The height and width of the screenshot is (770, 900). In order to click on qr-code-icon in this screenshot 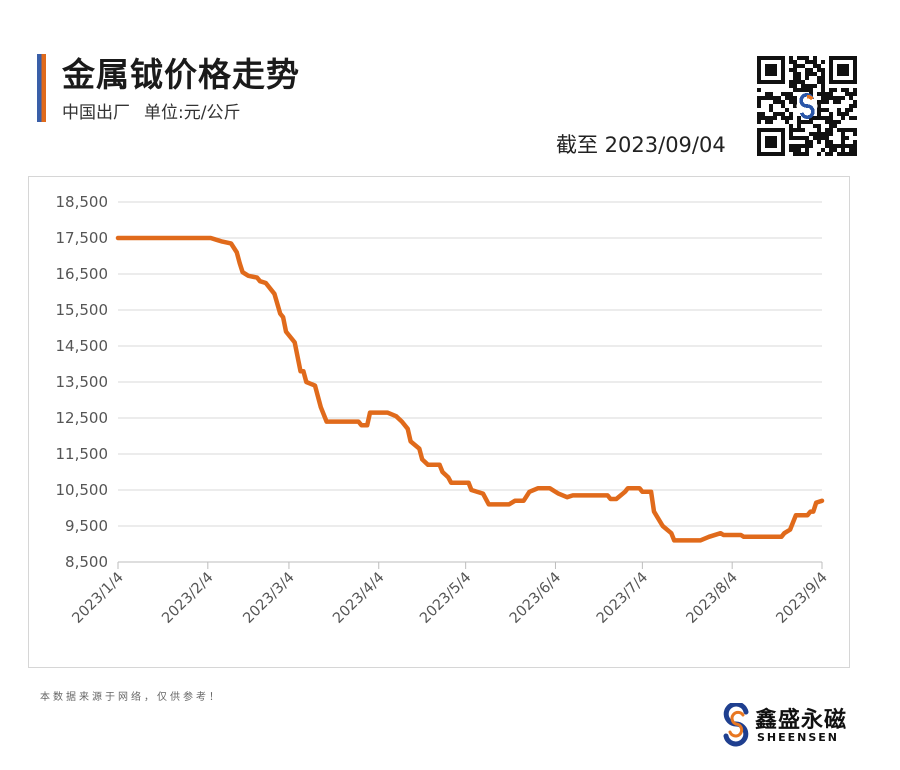, I will do `click(807, 106)`.